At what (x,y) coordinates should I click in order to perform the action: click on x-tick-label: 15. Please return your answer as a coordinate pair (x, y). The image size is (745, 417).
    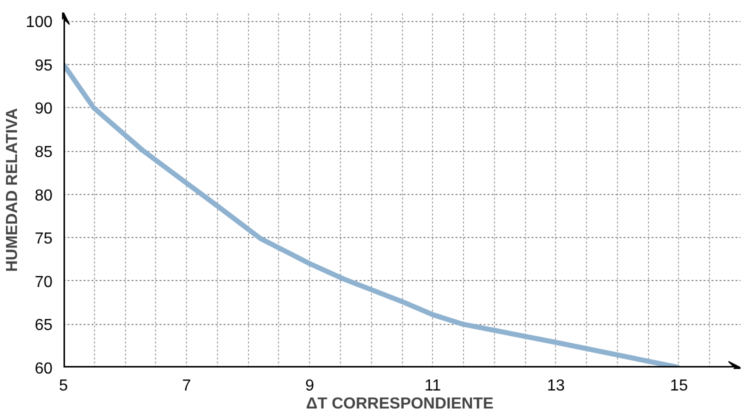
    Looking at the image, I should click on (679, 386).